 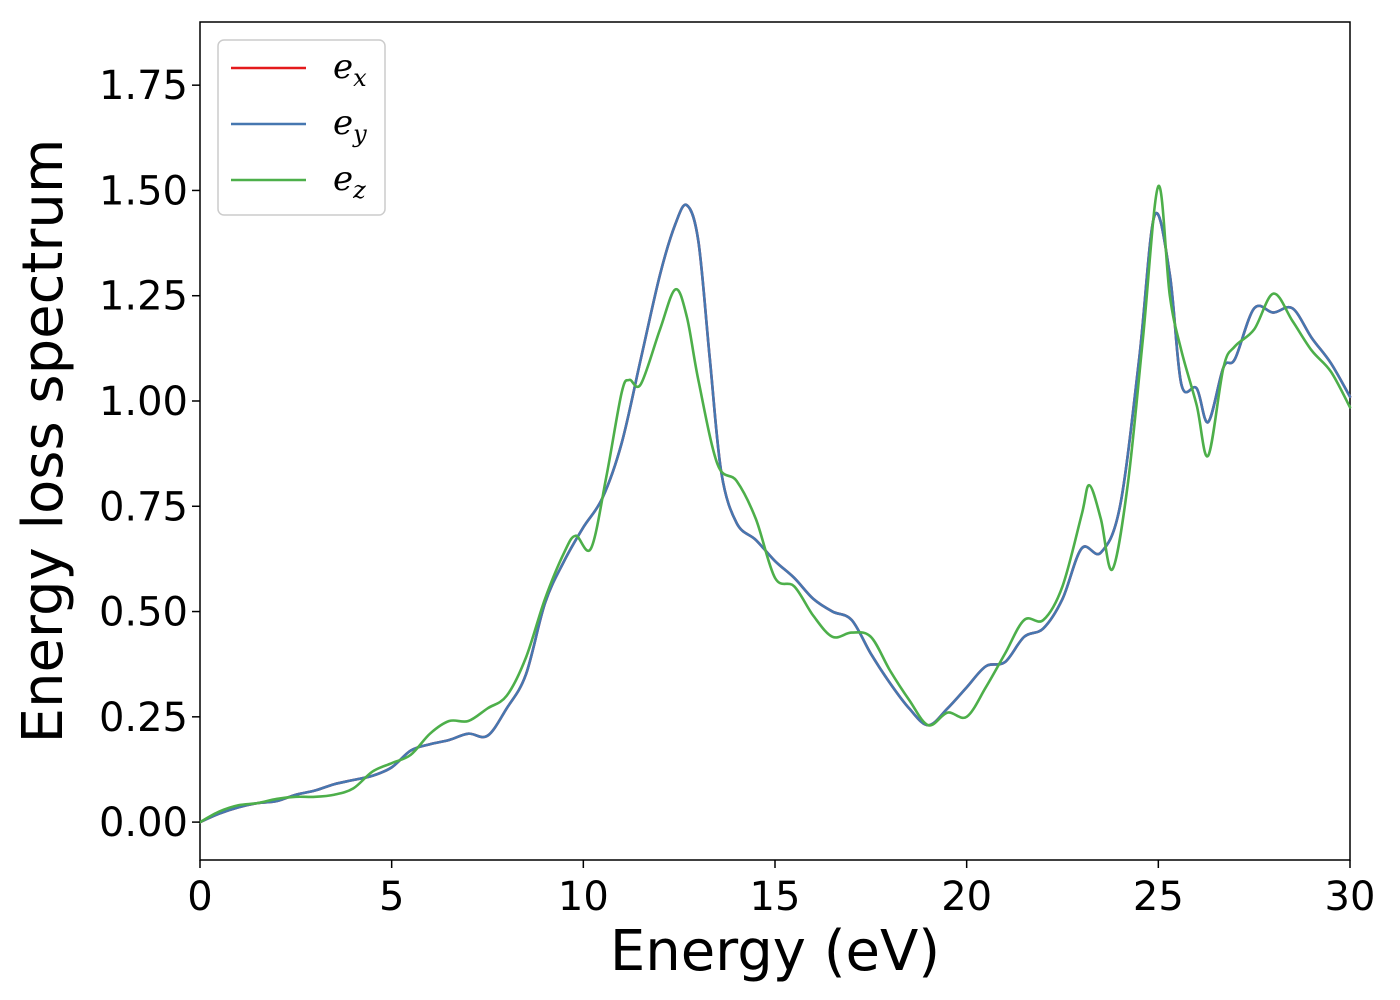 What do you see at coordinates (775, 897) in the screenshot?
I see `x-tick-label: 15` at bounding box center [775, 897].